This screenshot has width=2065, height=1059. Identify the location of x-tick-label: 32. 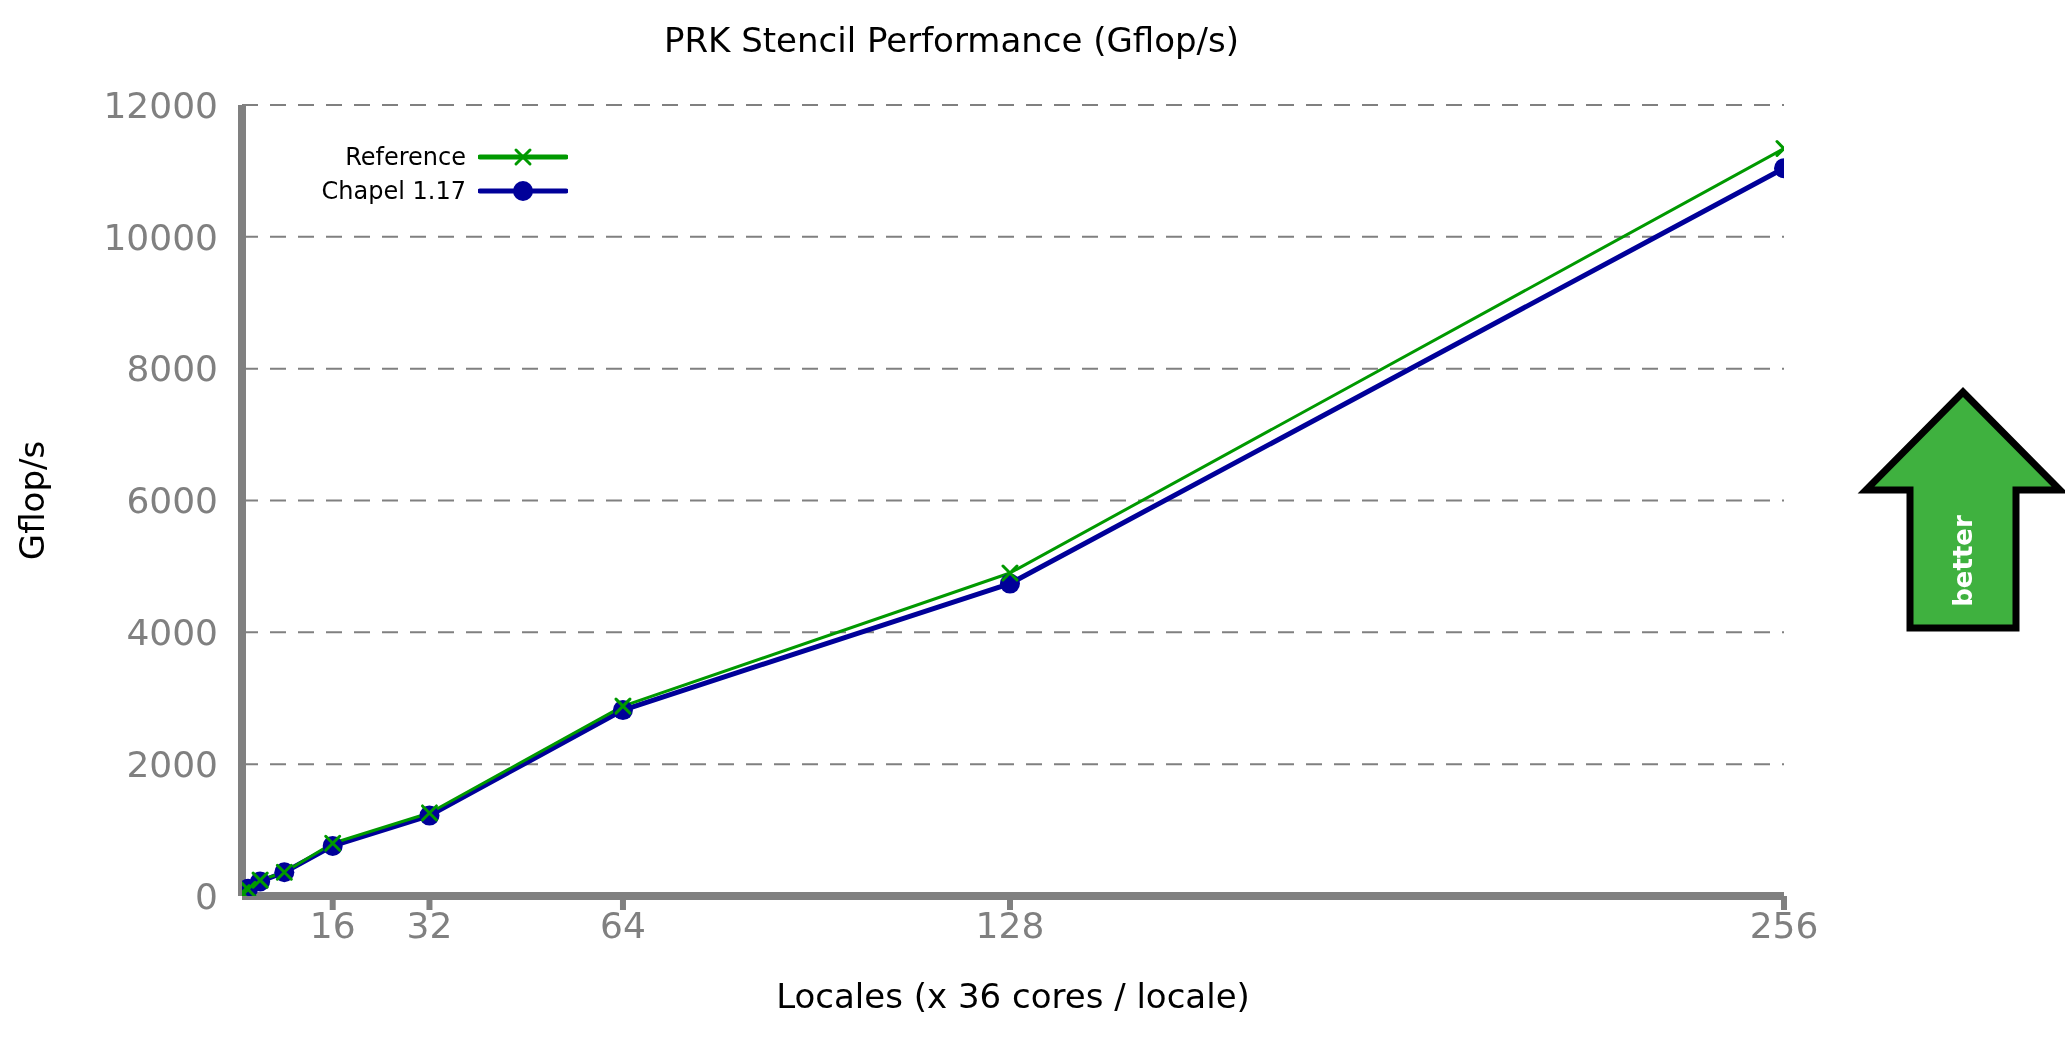
(429, 925).